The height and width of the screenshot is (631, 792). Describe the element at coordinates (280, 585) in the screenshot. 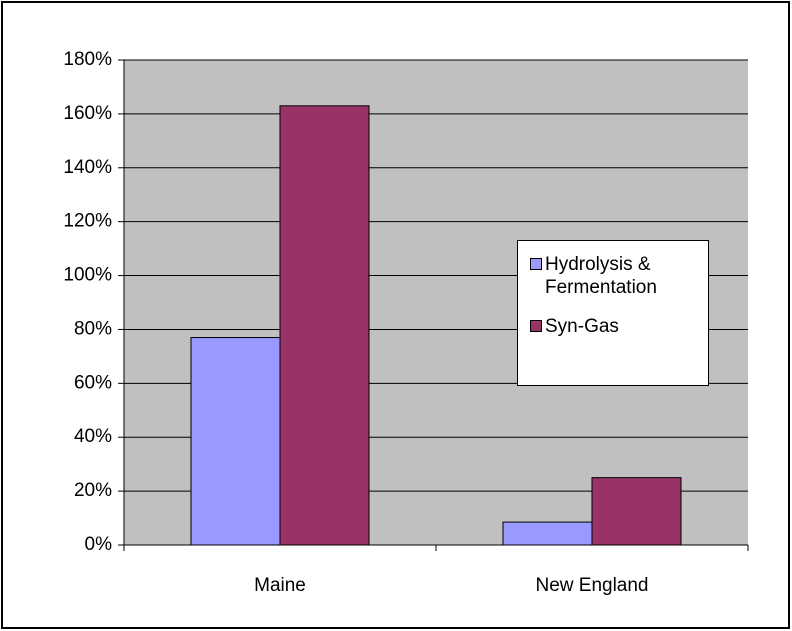

I see `x-tick-label: Maine` at that location.